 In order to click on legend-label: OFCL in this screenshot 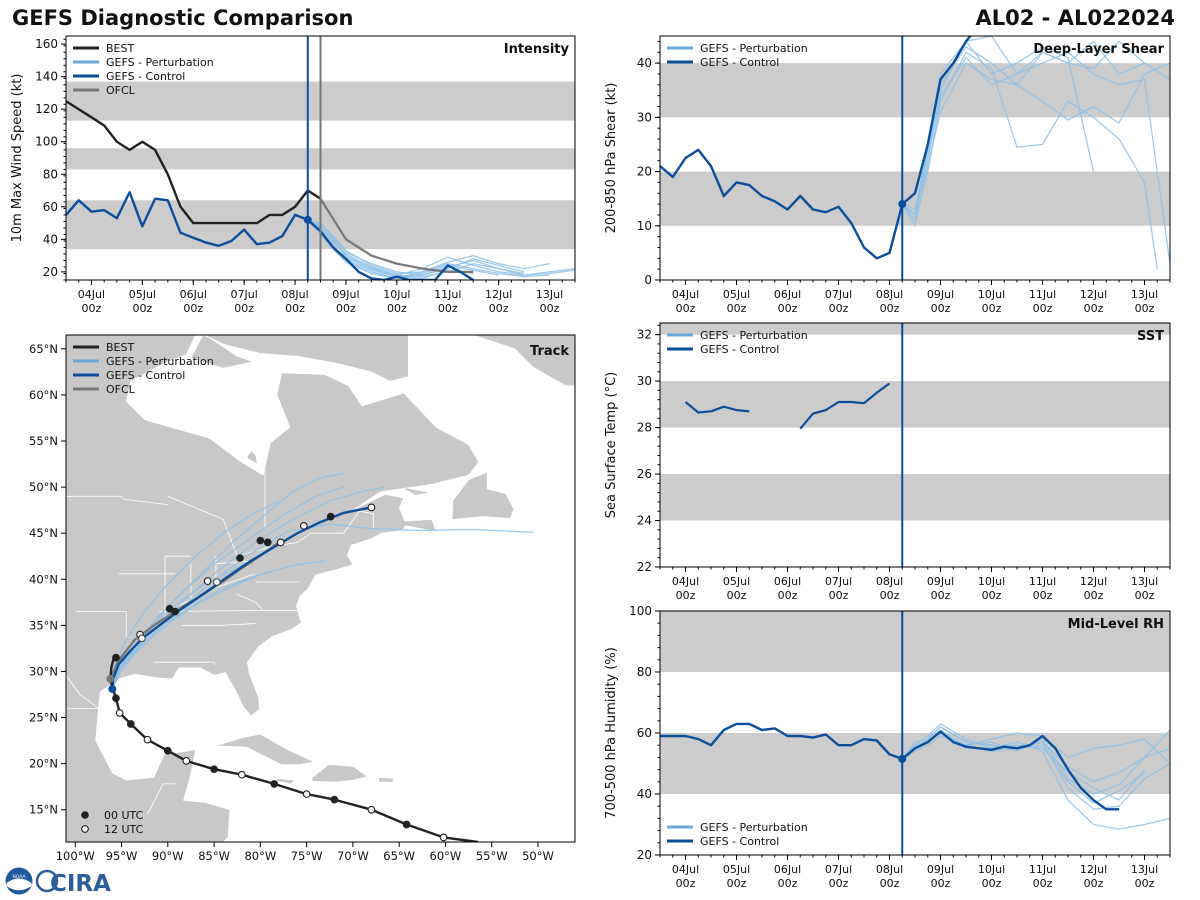, I will do `click(121, 90)`.